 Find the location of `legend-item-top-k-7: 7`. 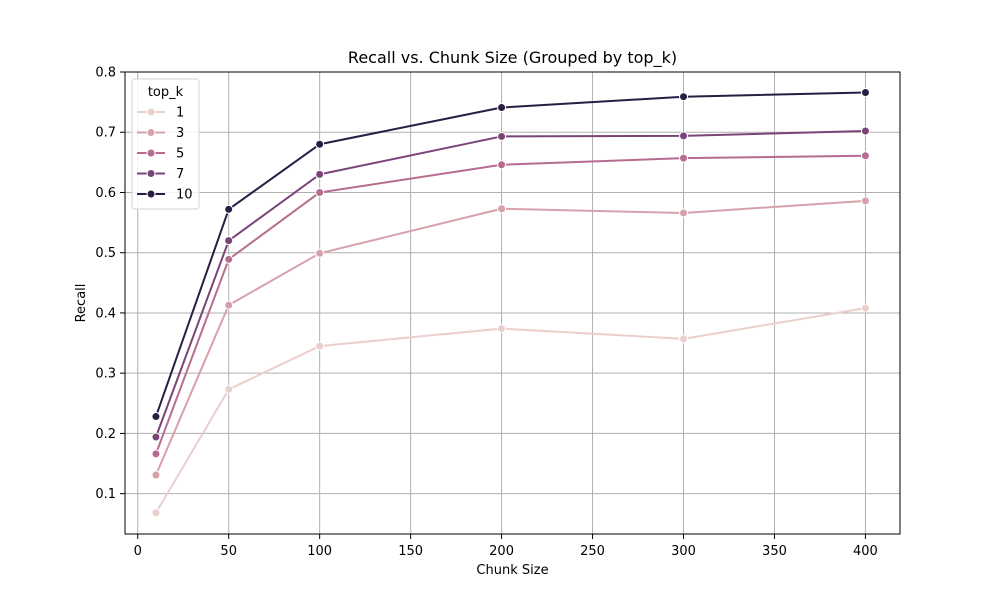

legend-item-top-k-7: 7 is located at coordinates (160, 174).